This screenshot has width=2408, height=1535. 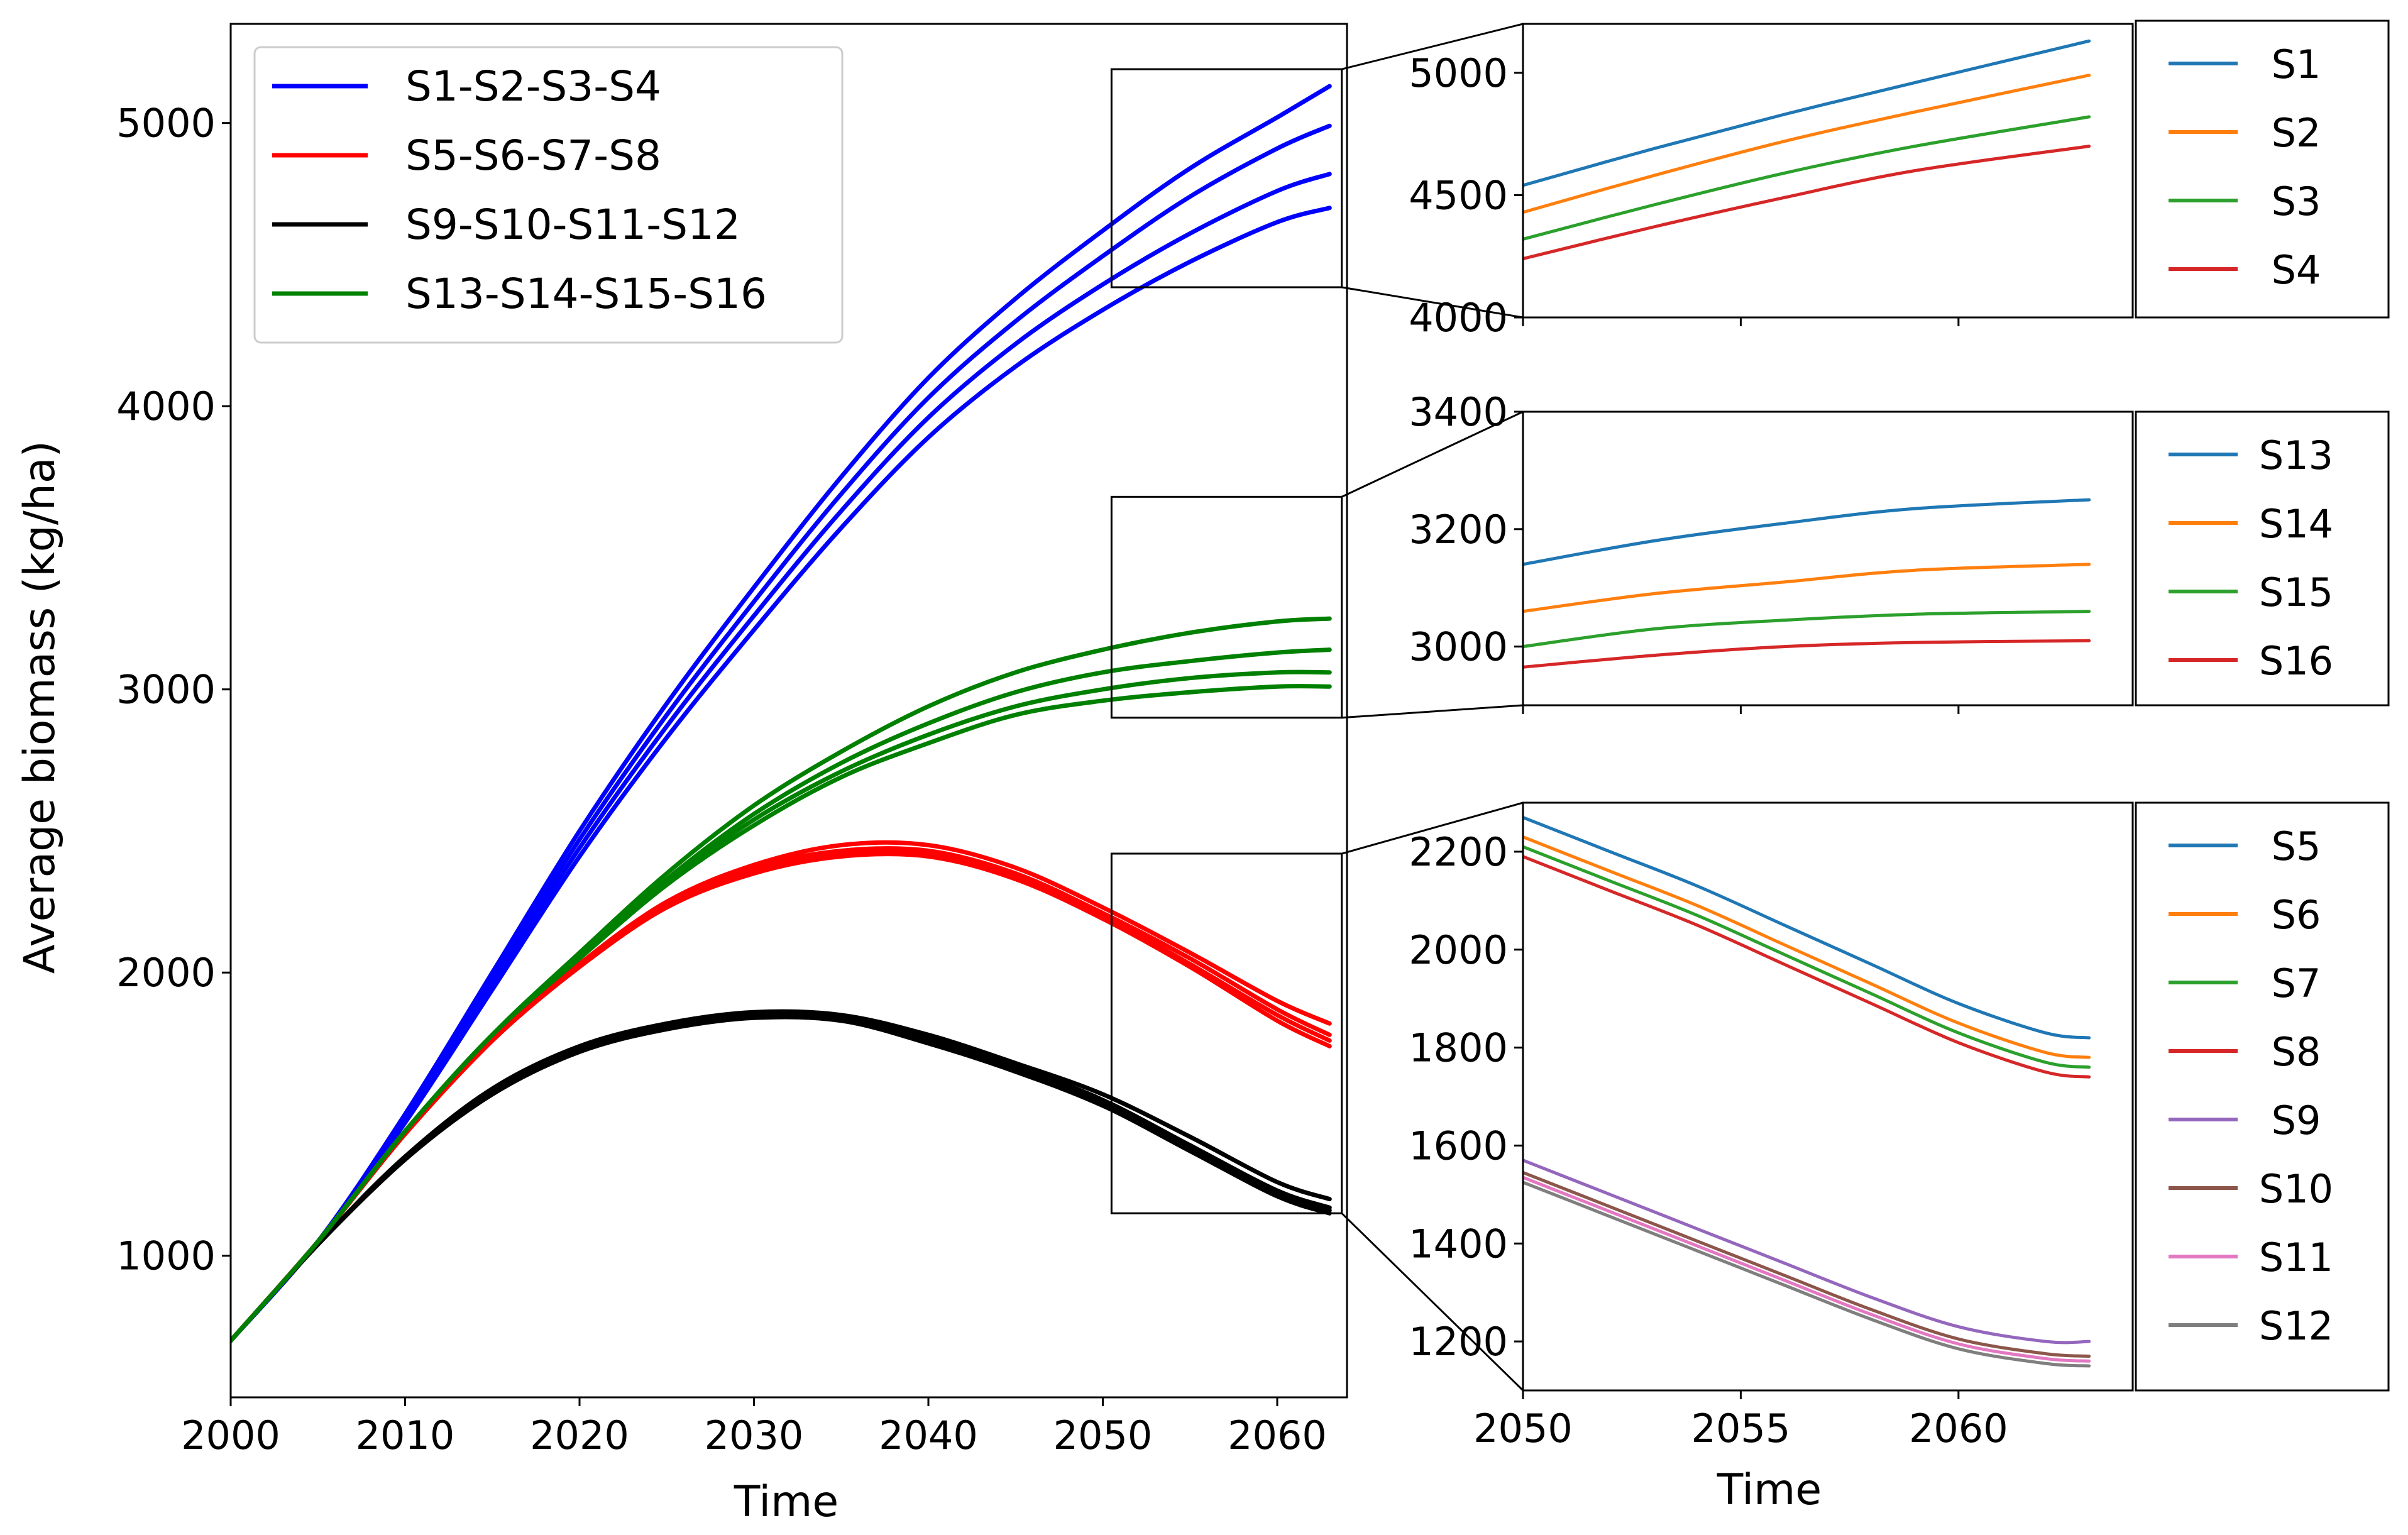 What do you see at coordinates (2296, 915) in the screenshot?
I see `inset3-legend-label: S6` at bounding box center [2296, 915].